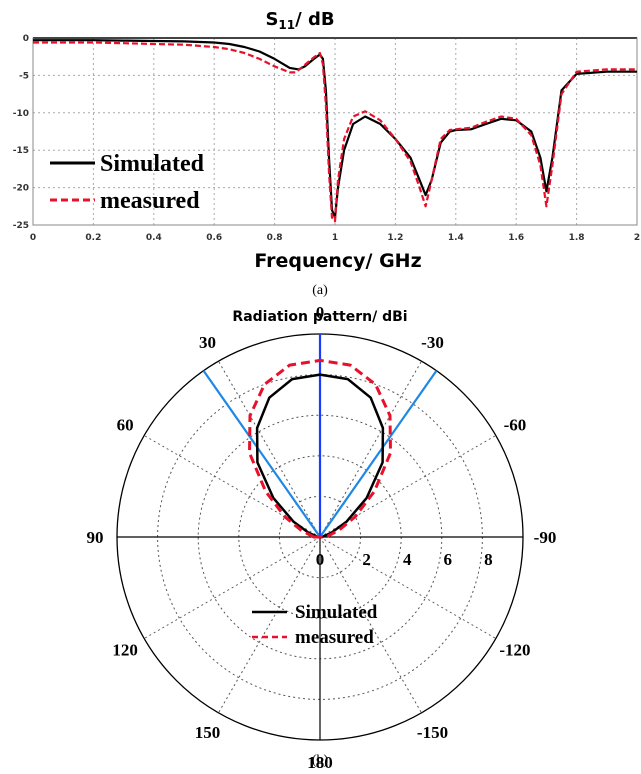 This screenshot has height=774, width=641. I want to click on radial-tick-label: 6, so click(448, 559).